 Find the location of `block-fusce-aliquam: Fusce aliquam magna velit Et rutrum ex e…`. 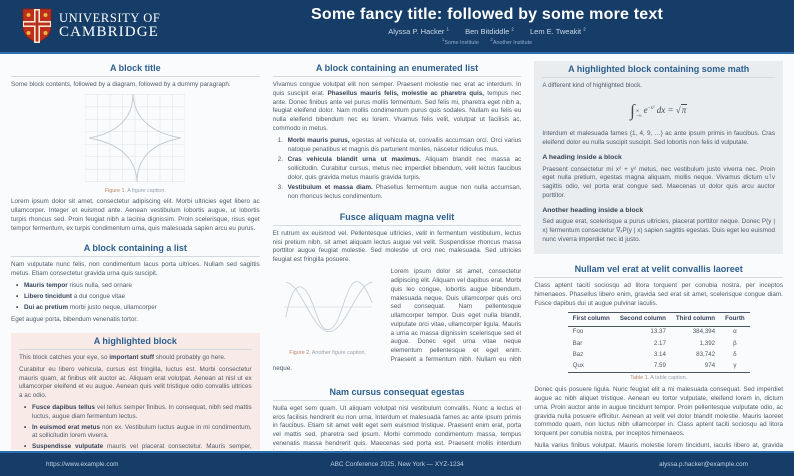

block-fusce-aliquam: Fusce aliquam magna velit Et rutrum ex e… is located at coordinates (397, 293).